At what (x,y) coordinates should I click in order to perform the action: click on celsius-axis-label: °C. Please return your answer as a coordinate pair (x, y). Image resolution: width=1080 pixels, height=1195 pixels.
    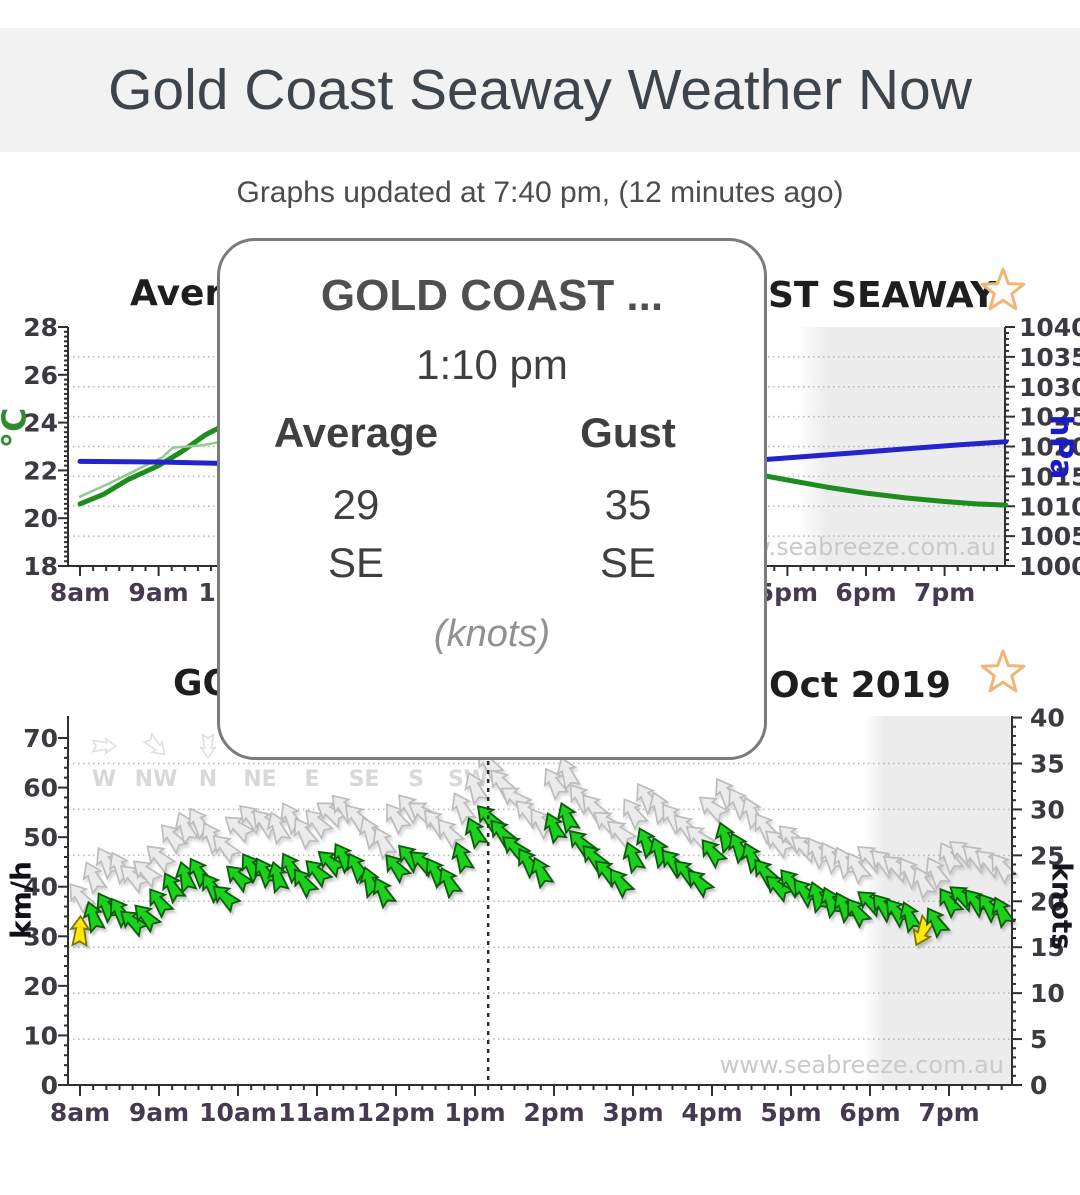
    Looking at the image, I should click on (17, 428).